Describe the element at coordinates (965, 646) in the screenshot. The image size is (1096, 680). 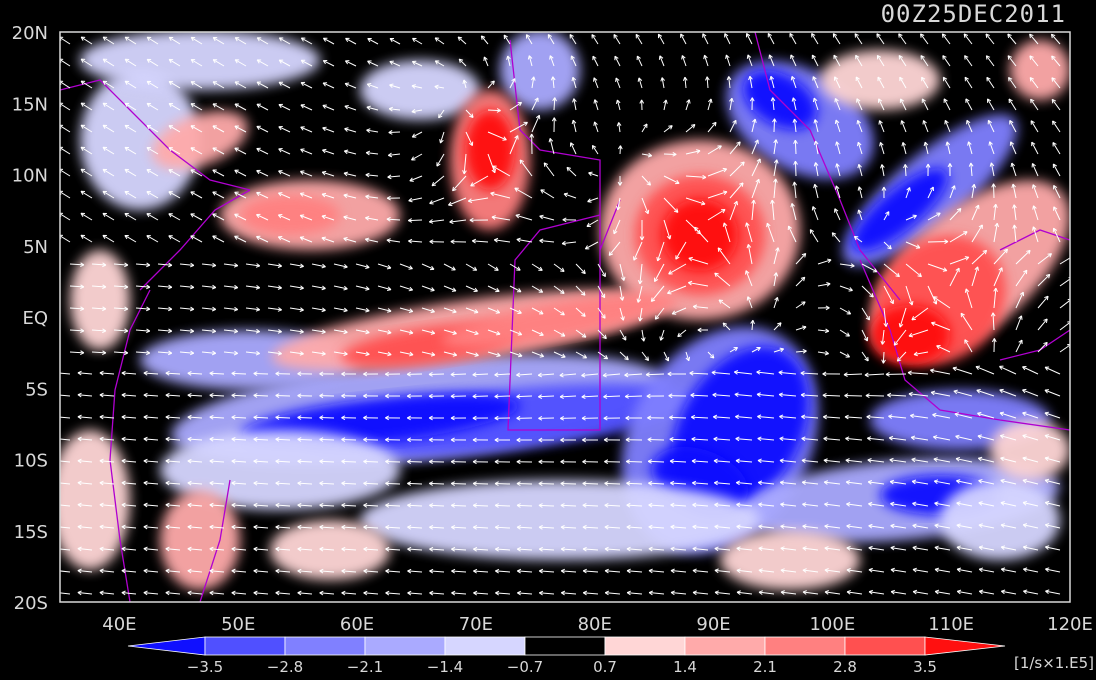
I see `colorbar-arrow-right` at that location.